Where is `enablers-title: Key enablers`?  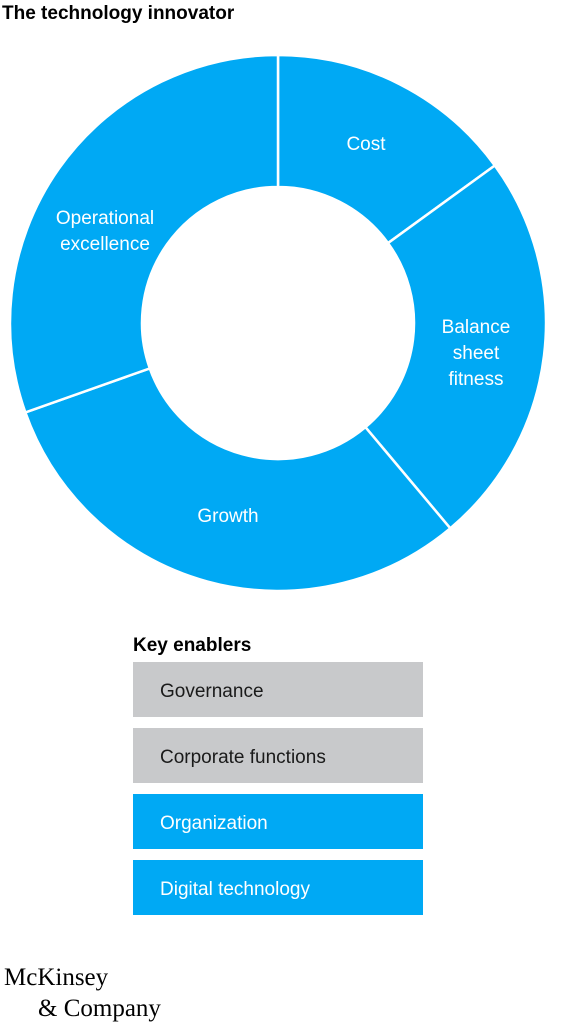 enablers-title: Key enablers is located at coordinates (192, 645).